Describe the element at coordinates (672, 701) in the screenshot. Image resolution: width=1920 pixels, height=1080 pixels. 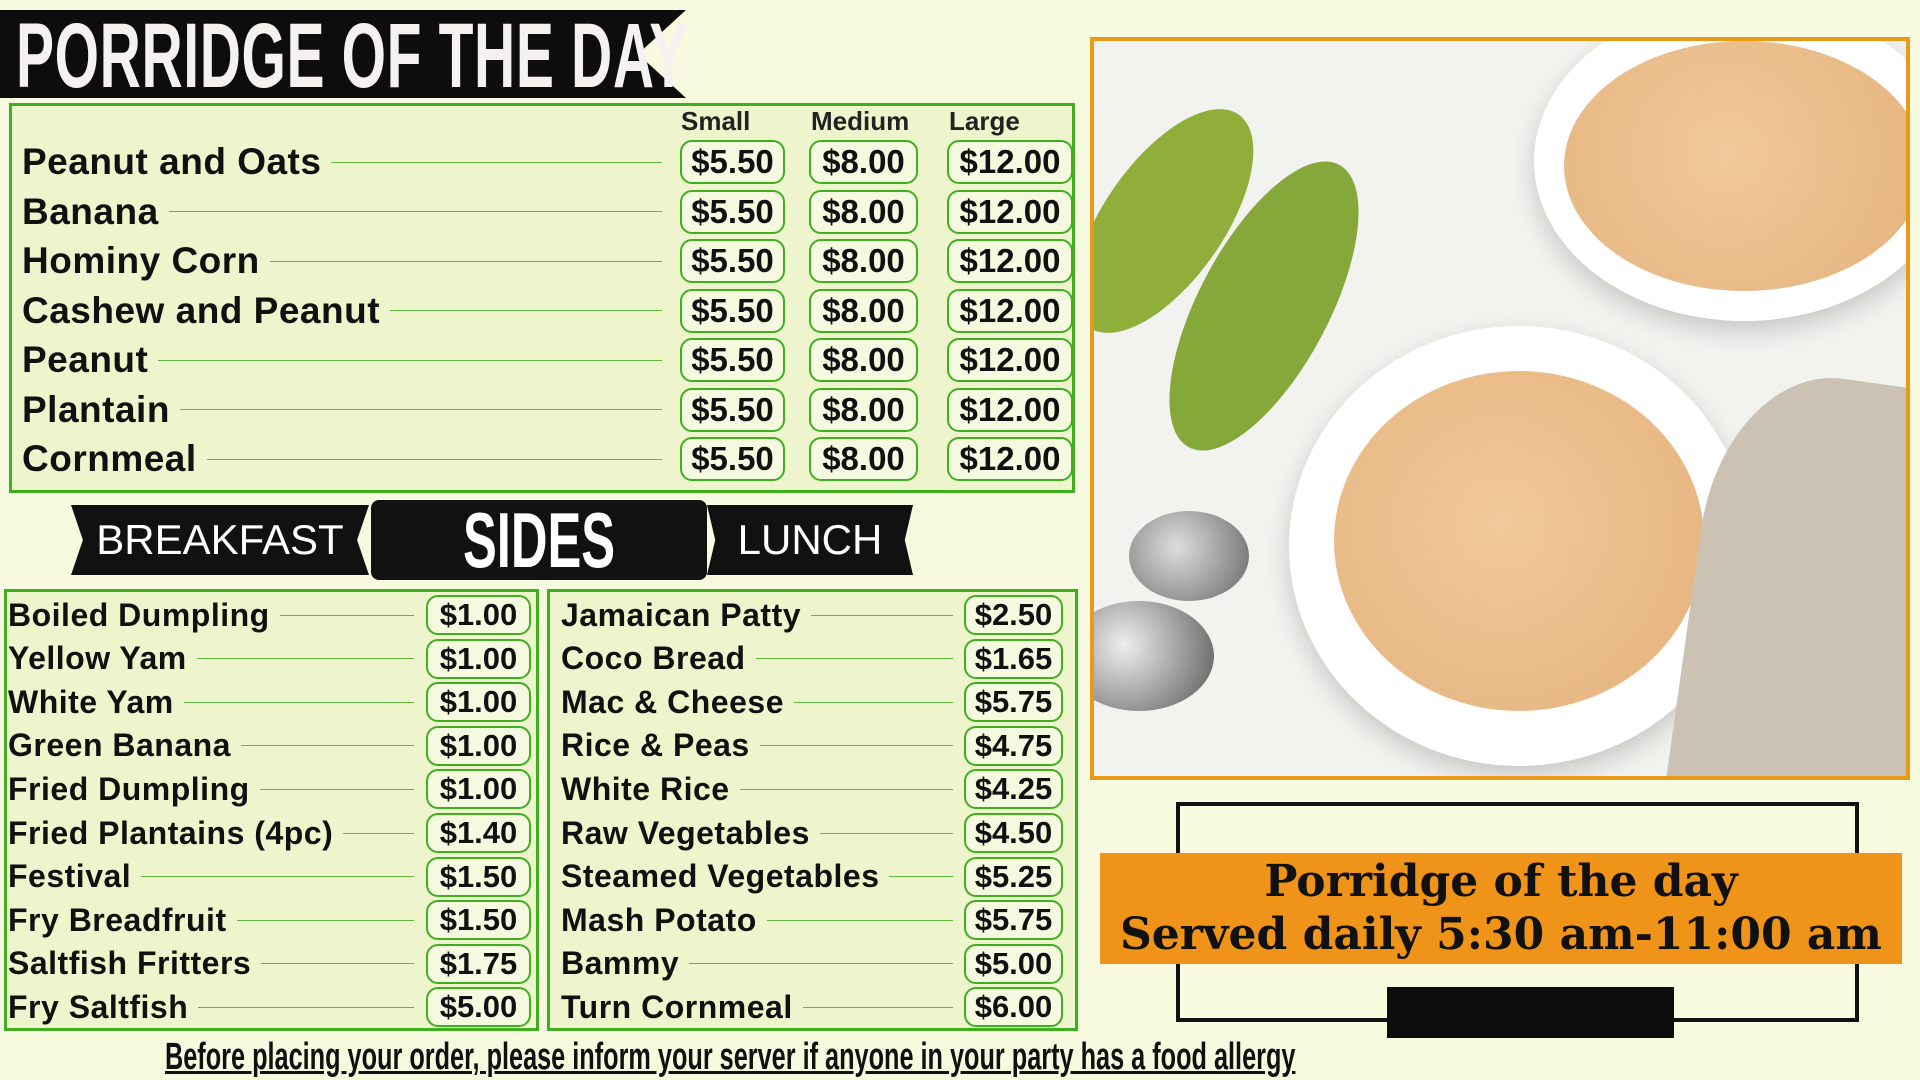
I see `lunch-item-name: Mac & Cheese` at that location.